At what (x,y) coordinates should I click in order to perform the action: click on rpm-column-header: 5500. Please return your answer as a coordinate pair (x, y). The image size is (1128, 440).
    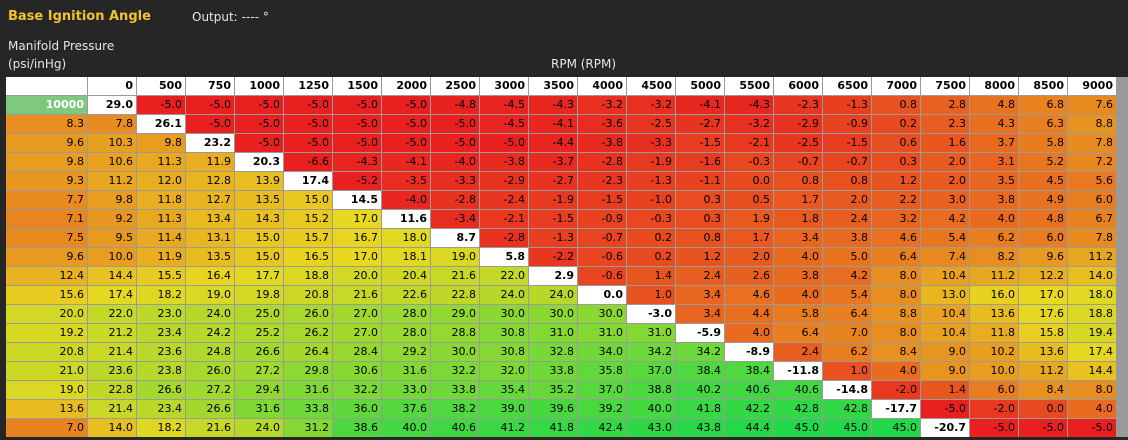
    Looking at the image, I should click on (749, 86).